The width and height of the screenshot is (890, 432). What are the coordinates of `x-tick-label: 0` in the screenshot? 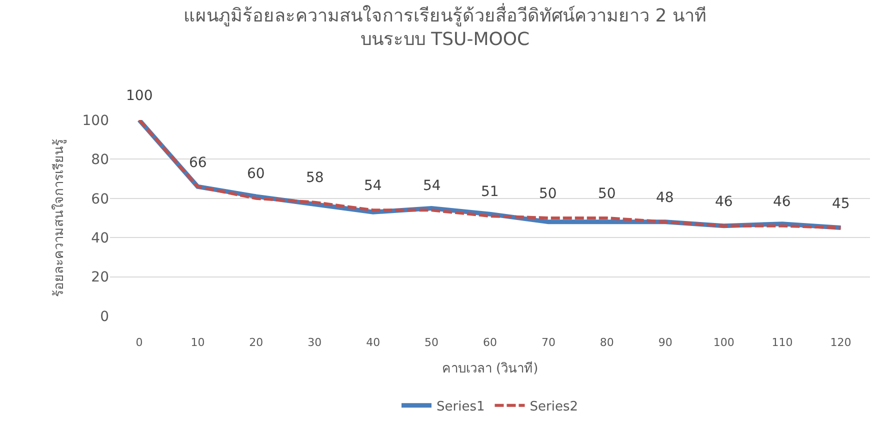 It's located at (139, 342).